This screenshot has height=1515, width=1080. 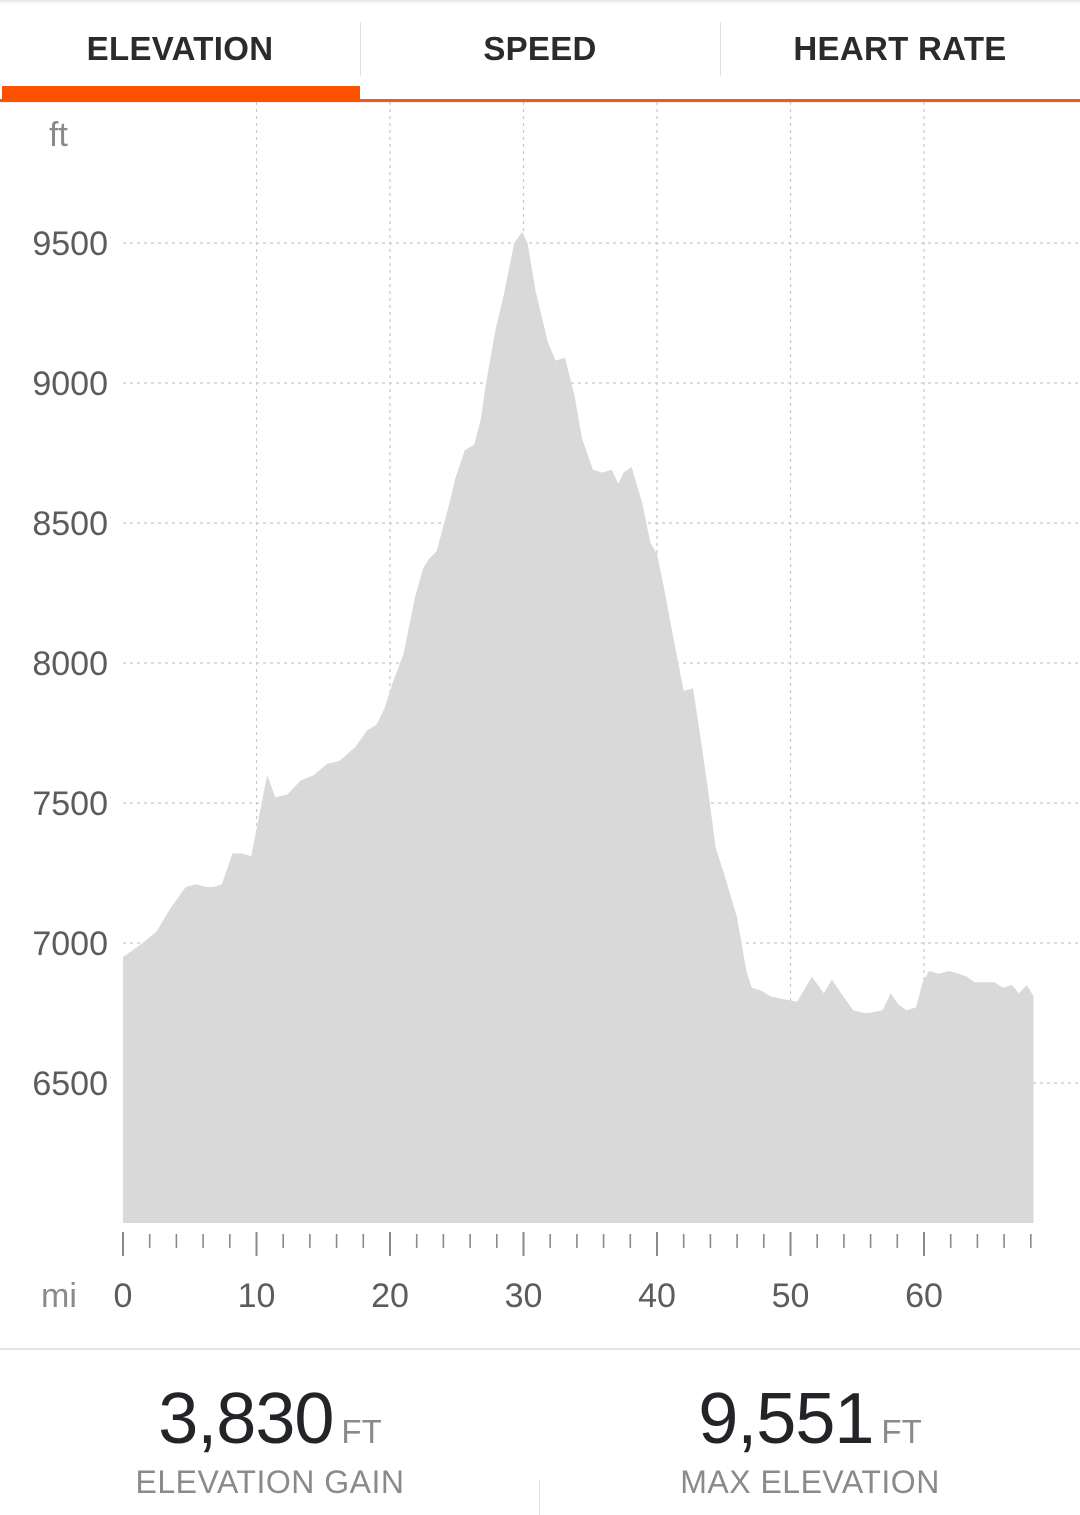 I want to click on max-elevation-label: MAX ELEVATION, so click(x=810, y=1482).